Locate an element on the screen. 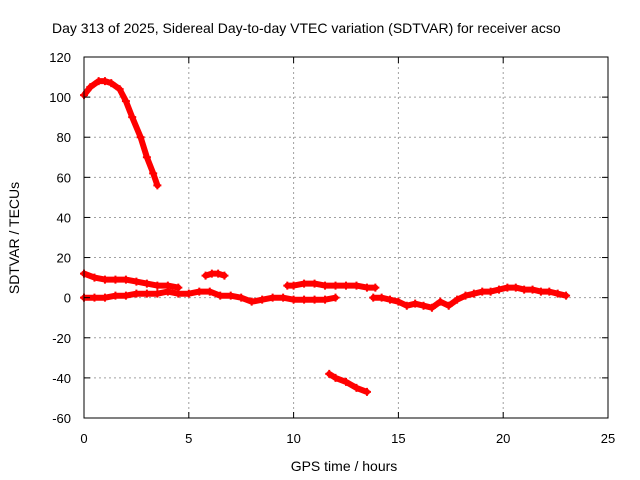 This screenshot has width=640, height=480. y-tick-label: -40 is located at coordinates (61, 378).